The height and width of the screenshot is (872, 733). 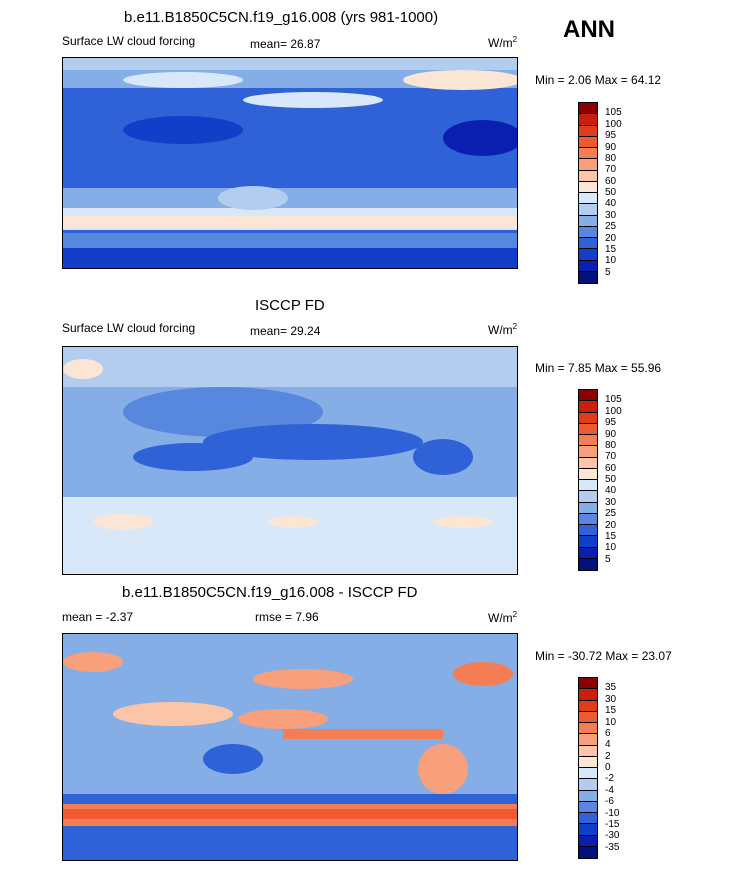 What do you see at coordinates (609, 802) in the screenshot?
I see `colorbar-tick-label: -6` at bounding box center [609, 802].